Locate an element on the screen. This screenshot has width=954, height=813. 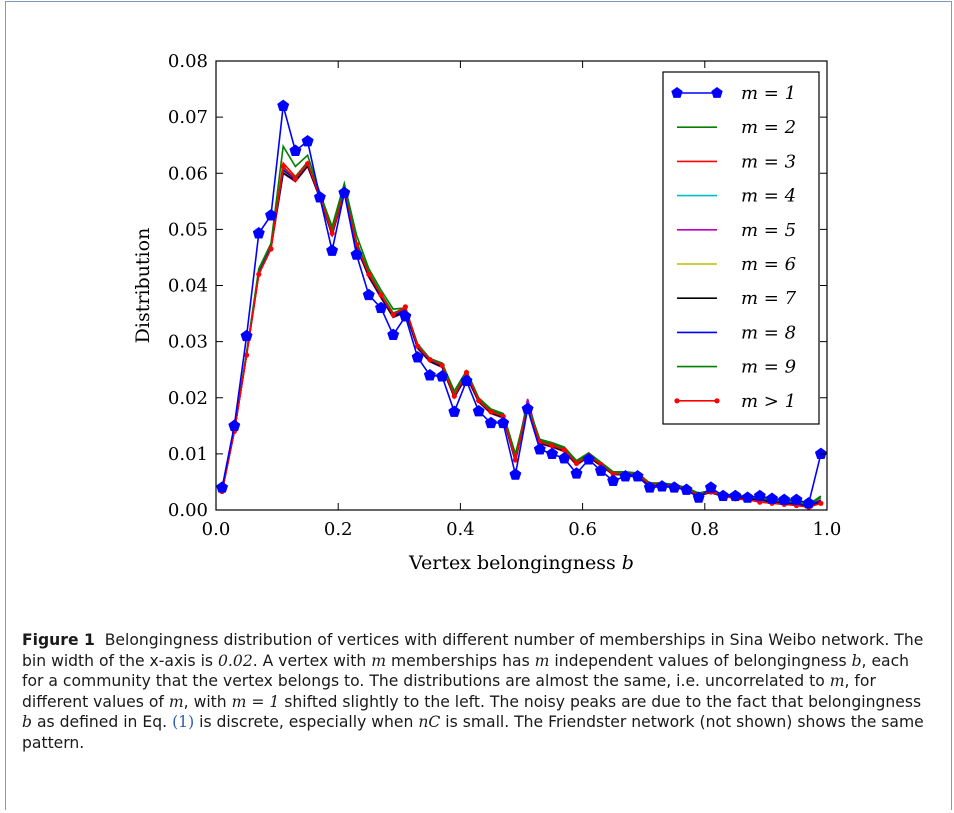
caption-text-run: , with is located at coordinates (208, 702).